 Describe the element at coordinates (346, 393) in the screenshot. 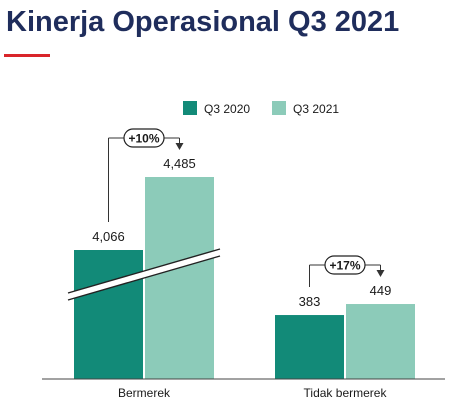

I see `category-label-2: Tidak bermerek` at that location.